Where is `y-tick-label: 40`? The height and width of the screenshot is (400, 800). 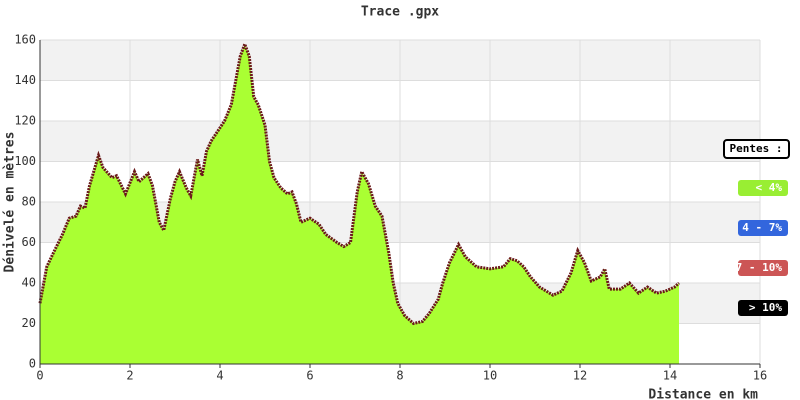
y-tick-label: 40 is located at coordinates (29, 283).